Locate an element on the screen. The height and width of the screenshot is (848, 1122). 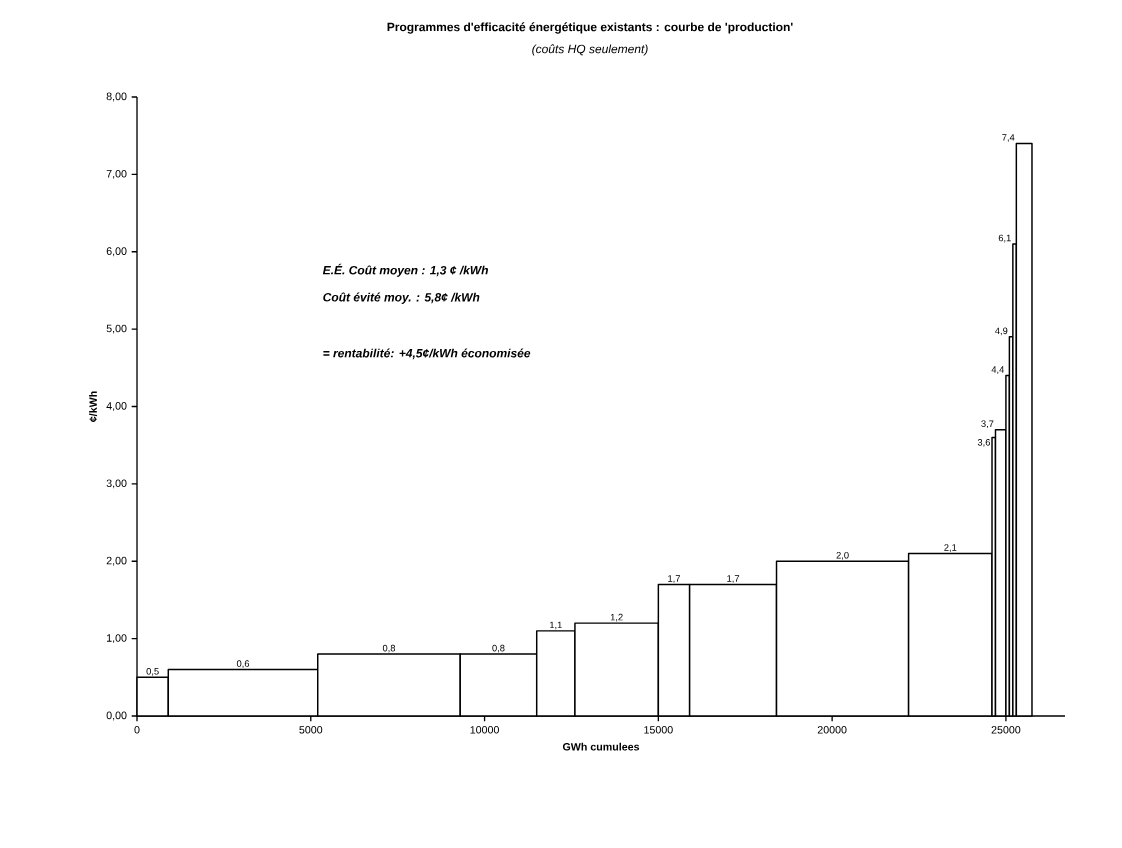
x-axis-title: GWh cumulees is located at coordinates (601, 746).